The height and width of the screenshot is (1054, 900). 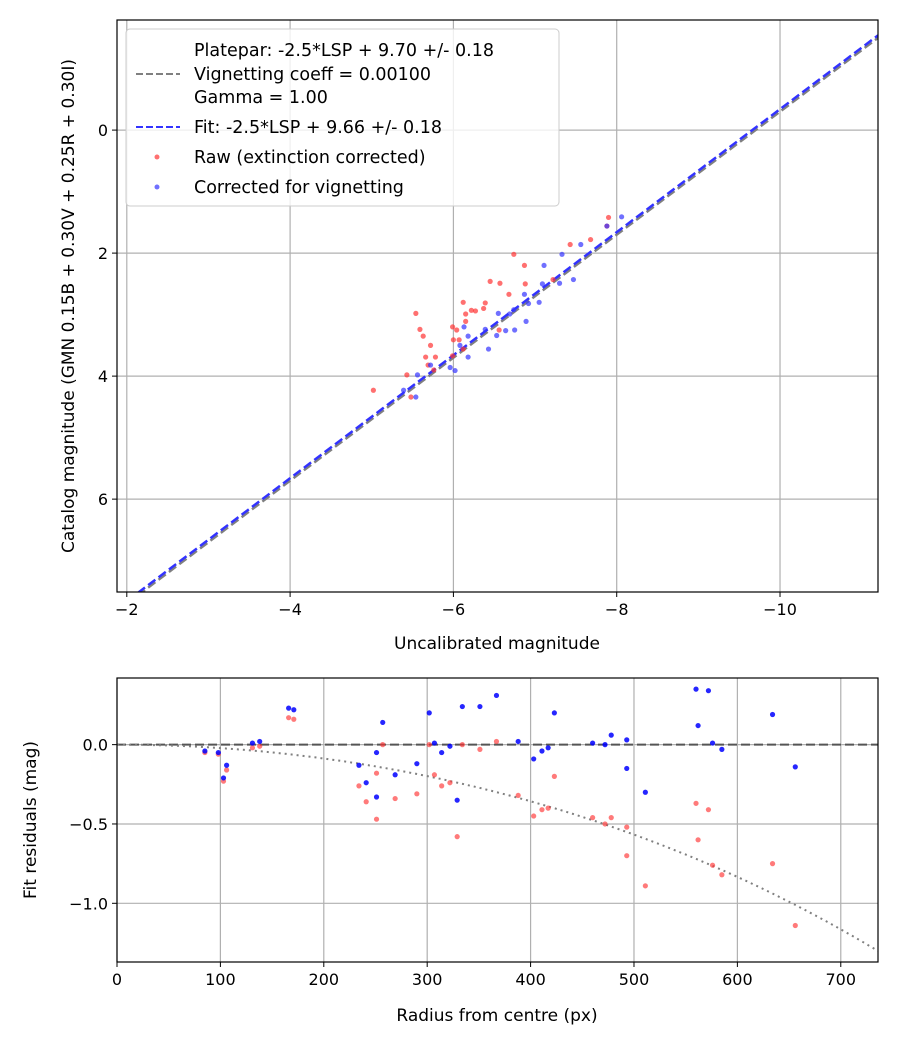 What do you see at coordinates (299, 188) in the screenshot?
I see `legend-corrected: Corrected for vignetting` at bounding box center [299, 188].